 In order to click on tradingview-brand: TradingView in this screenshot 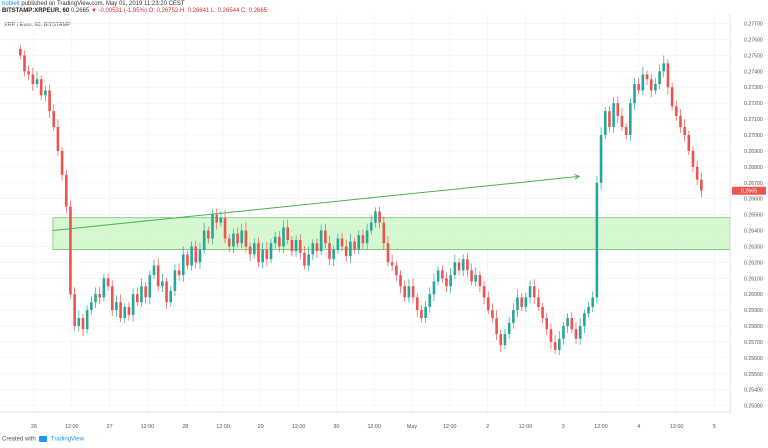, I will do `click(67, 439)`.